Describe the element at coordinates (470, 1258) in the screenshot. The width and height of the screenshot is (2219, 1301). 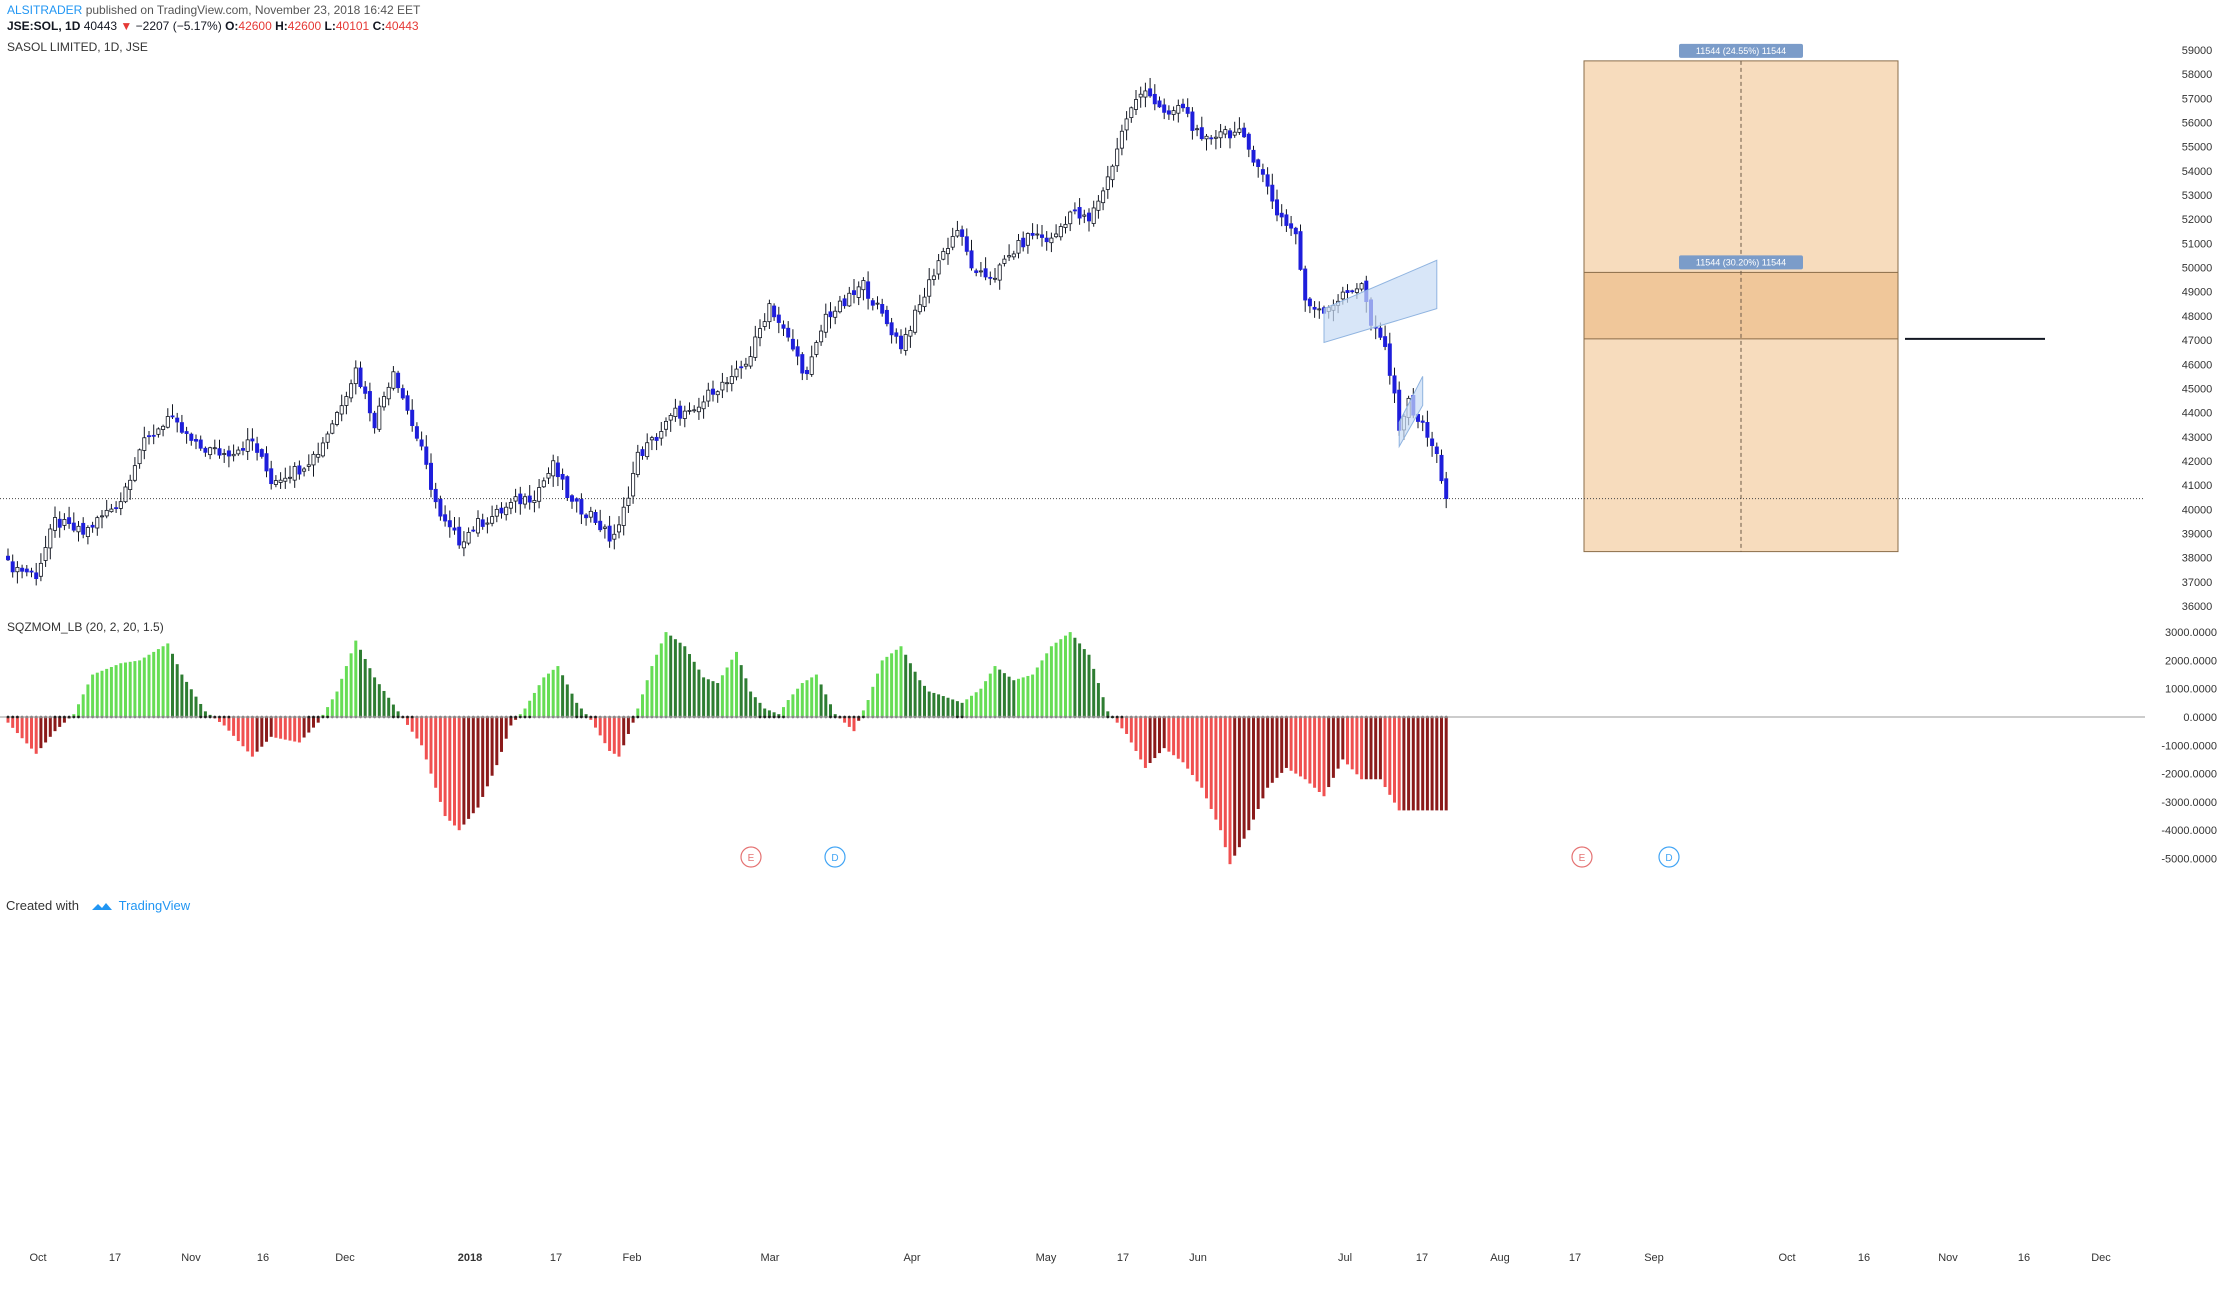
I see `time-tick: 2018` at that location.